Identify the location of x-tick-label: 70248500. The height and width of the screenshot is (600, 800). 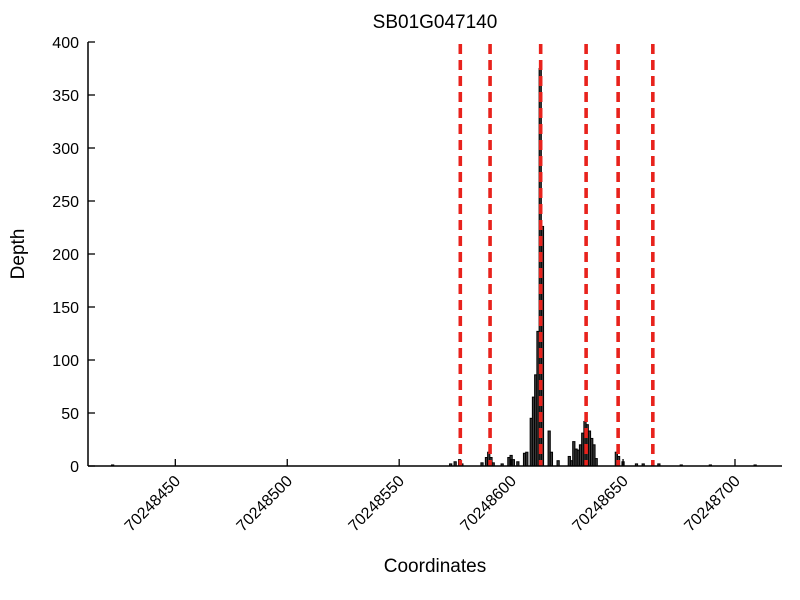
(265, 504).